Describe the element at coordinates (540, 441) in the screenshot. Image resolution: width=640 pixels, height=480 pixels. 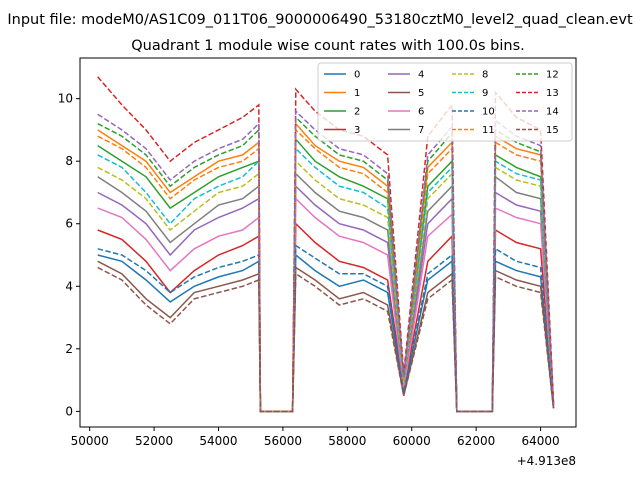
I see `x-tick-label: 64000` at that location.